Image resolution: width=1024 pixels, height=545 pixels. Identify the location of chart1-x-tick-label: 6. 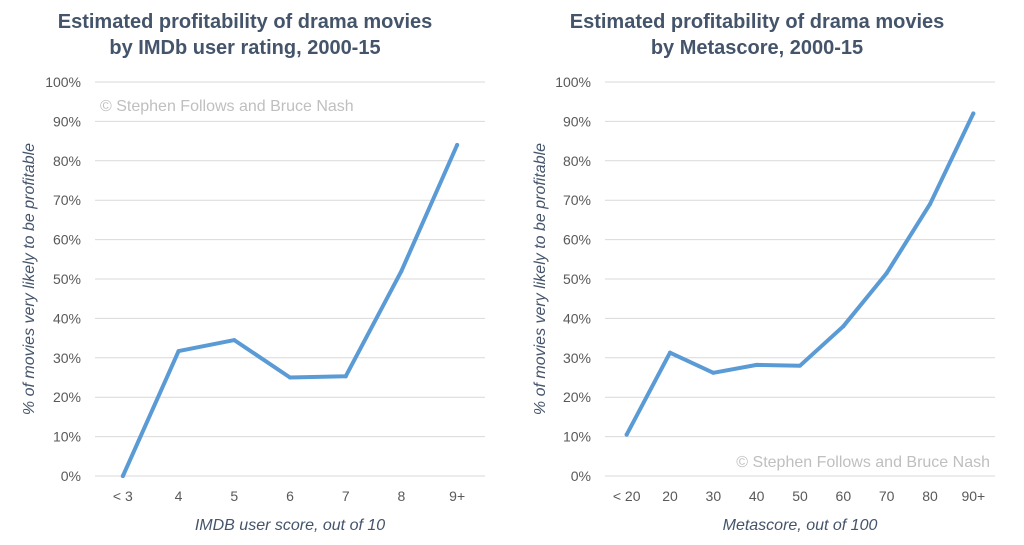
(290, 496).